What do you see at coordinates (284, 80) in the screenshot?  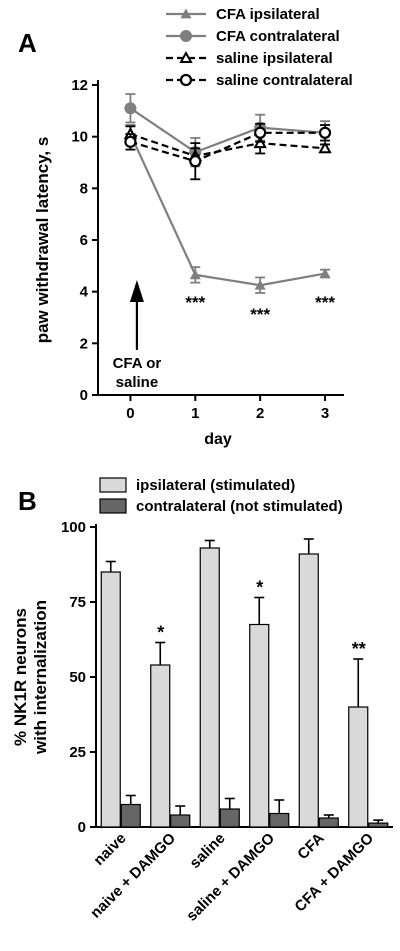 I see `legend-label: saline contralateral` at bounding box center [284, 80].